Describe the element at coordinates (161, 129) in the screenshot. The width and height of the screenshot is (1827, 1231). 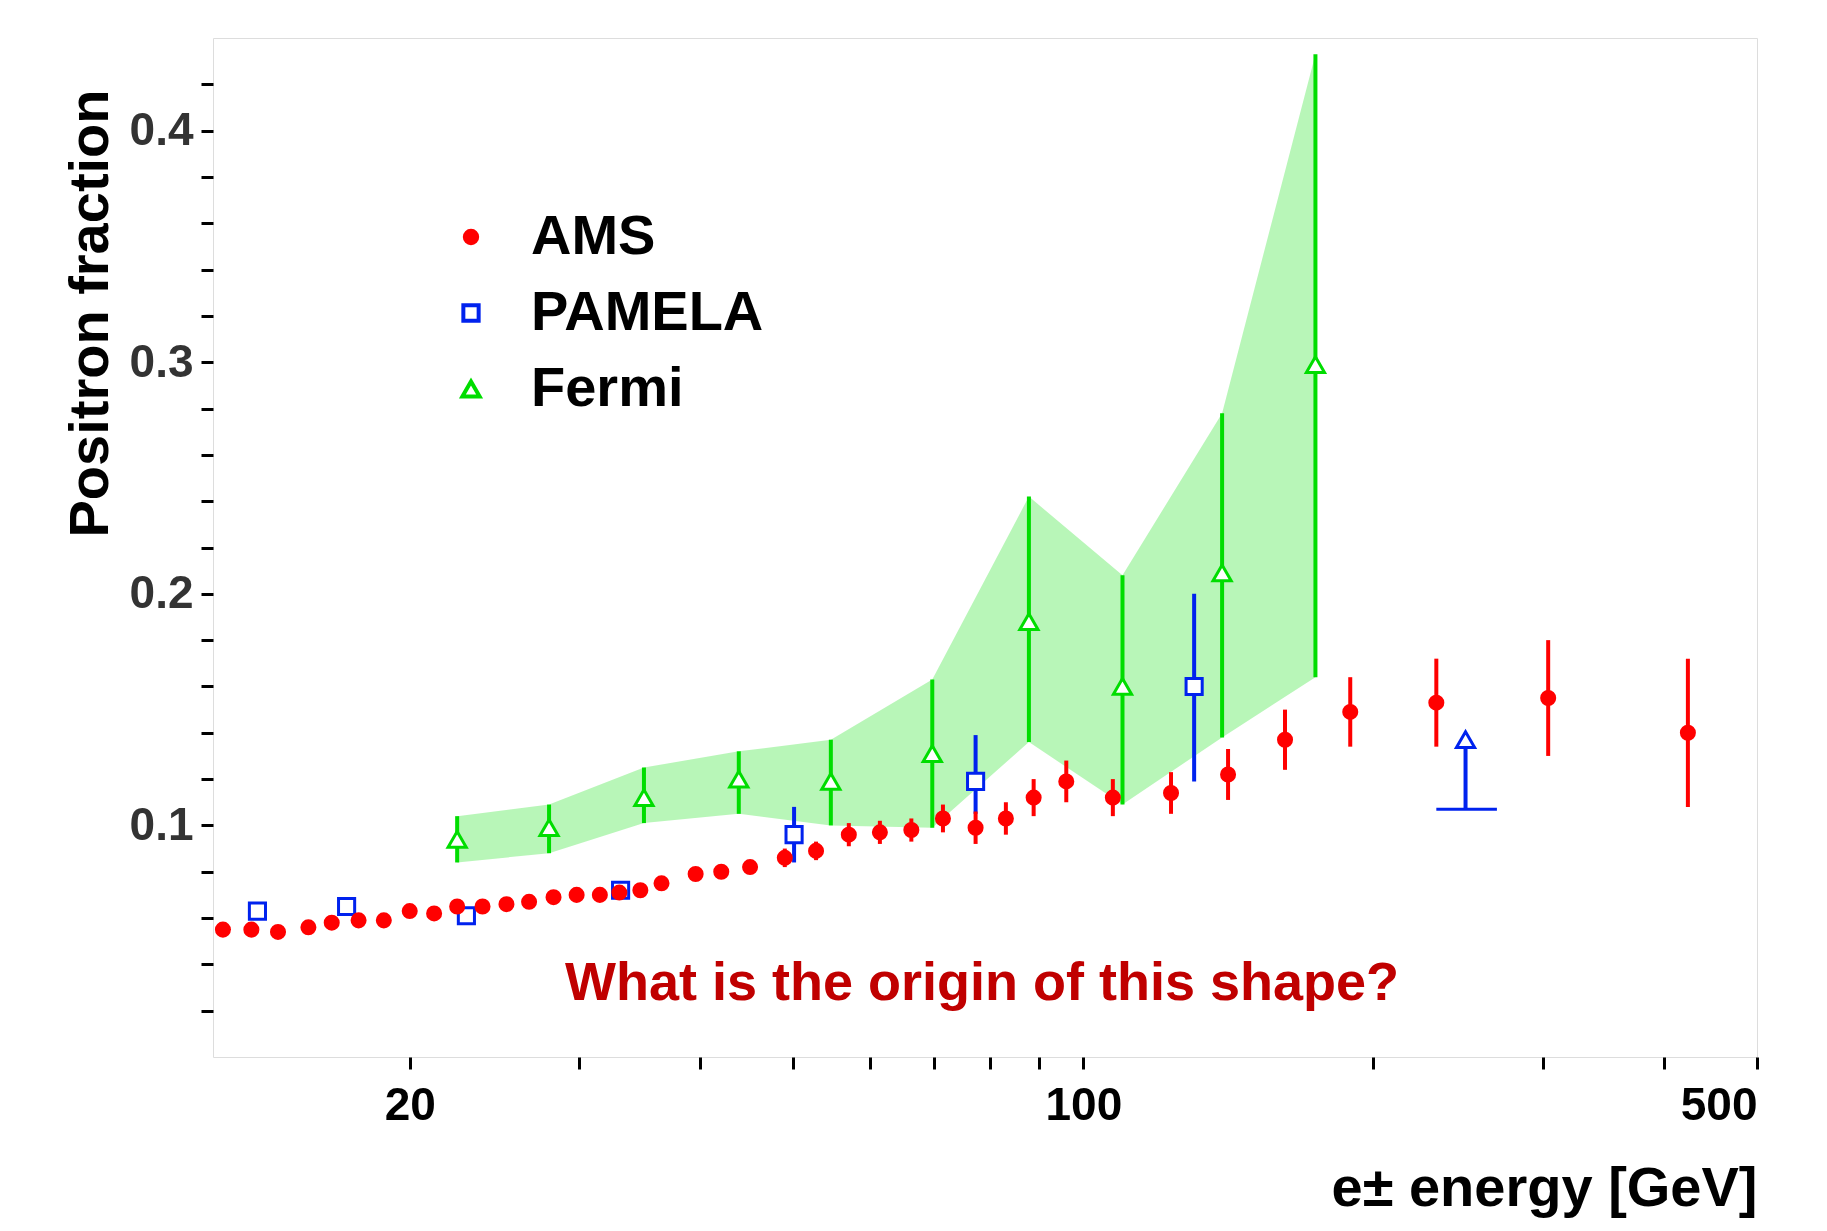
I see `y-tick-label: 0.4` at that location.